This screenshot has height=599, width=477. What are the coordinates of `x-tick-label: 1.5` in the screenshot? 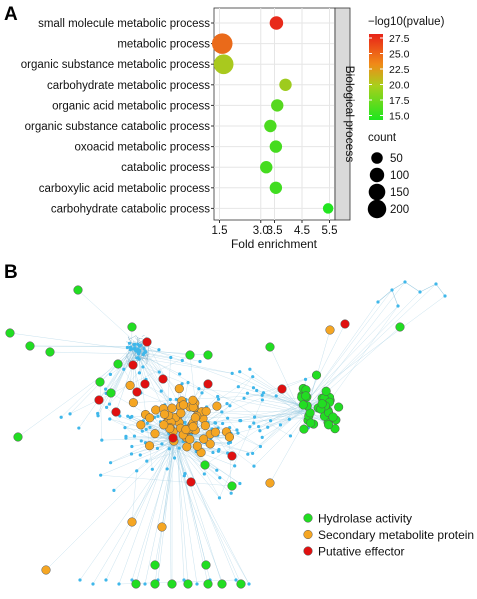 It's located at (220, 231).